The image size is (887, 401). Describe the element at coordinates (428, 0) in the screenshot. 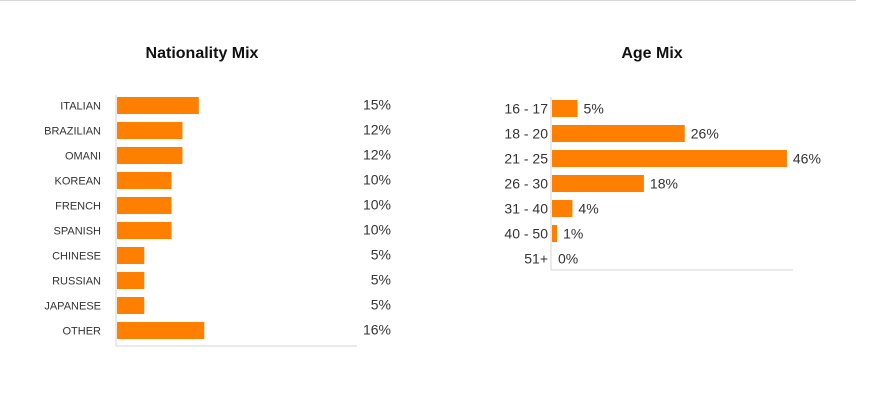

I see `top-divider` at that location.